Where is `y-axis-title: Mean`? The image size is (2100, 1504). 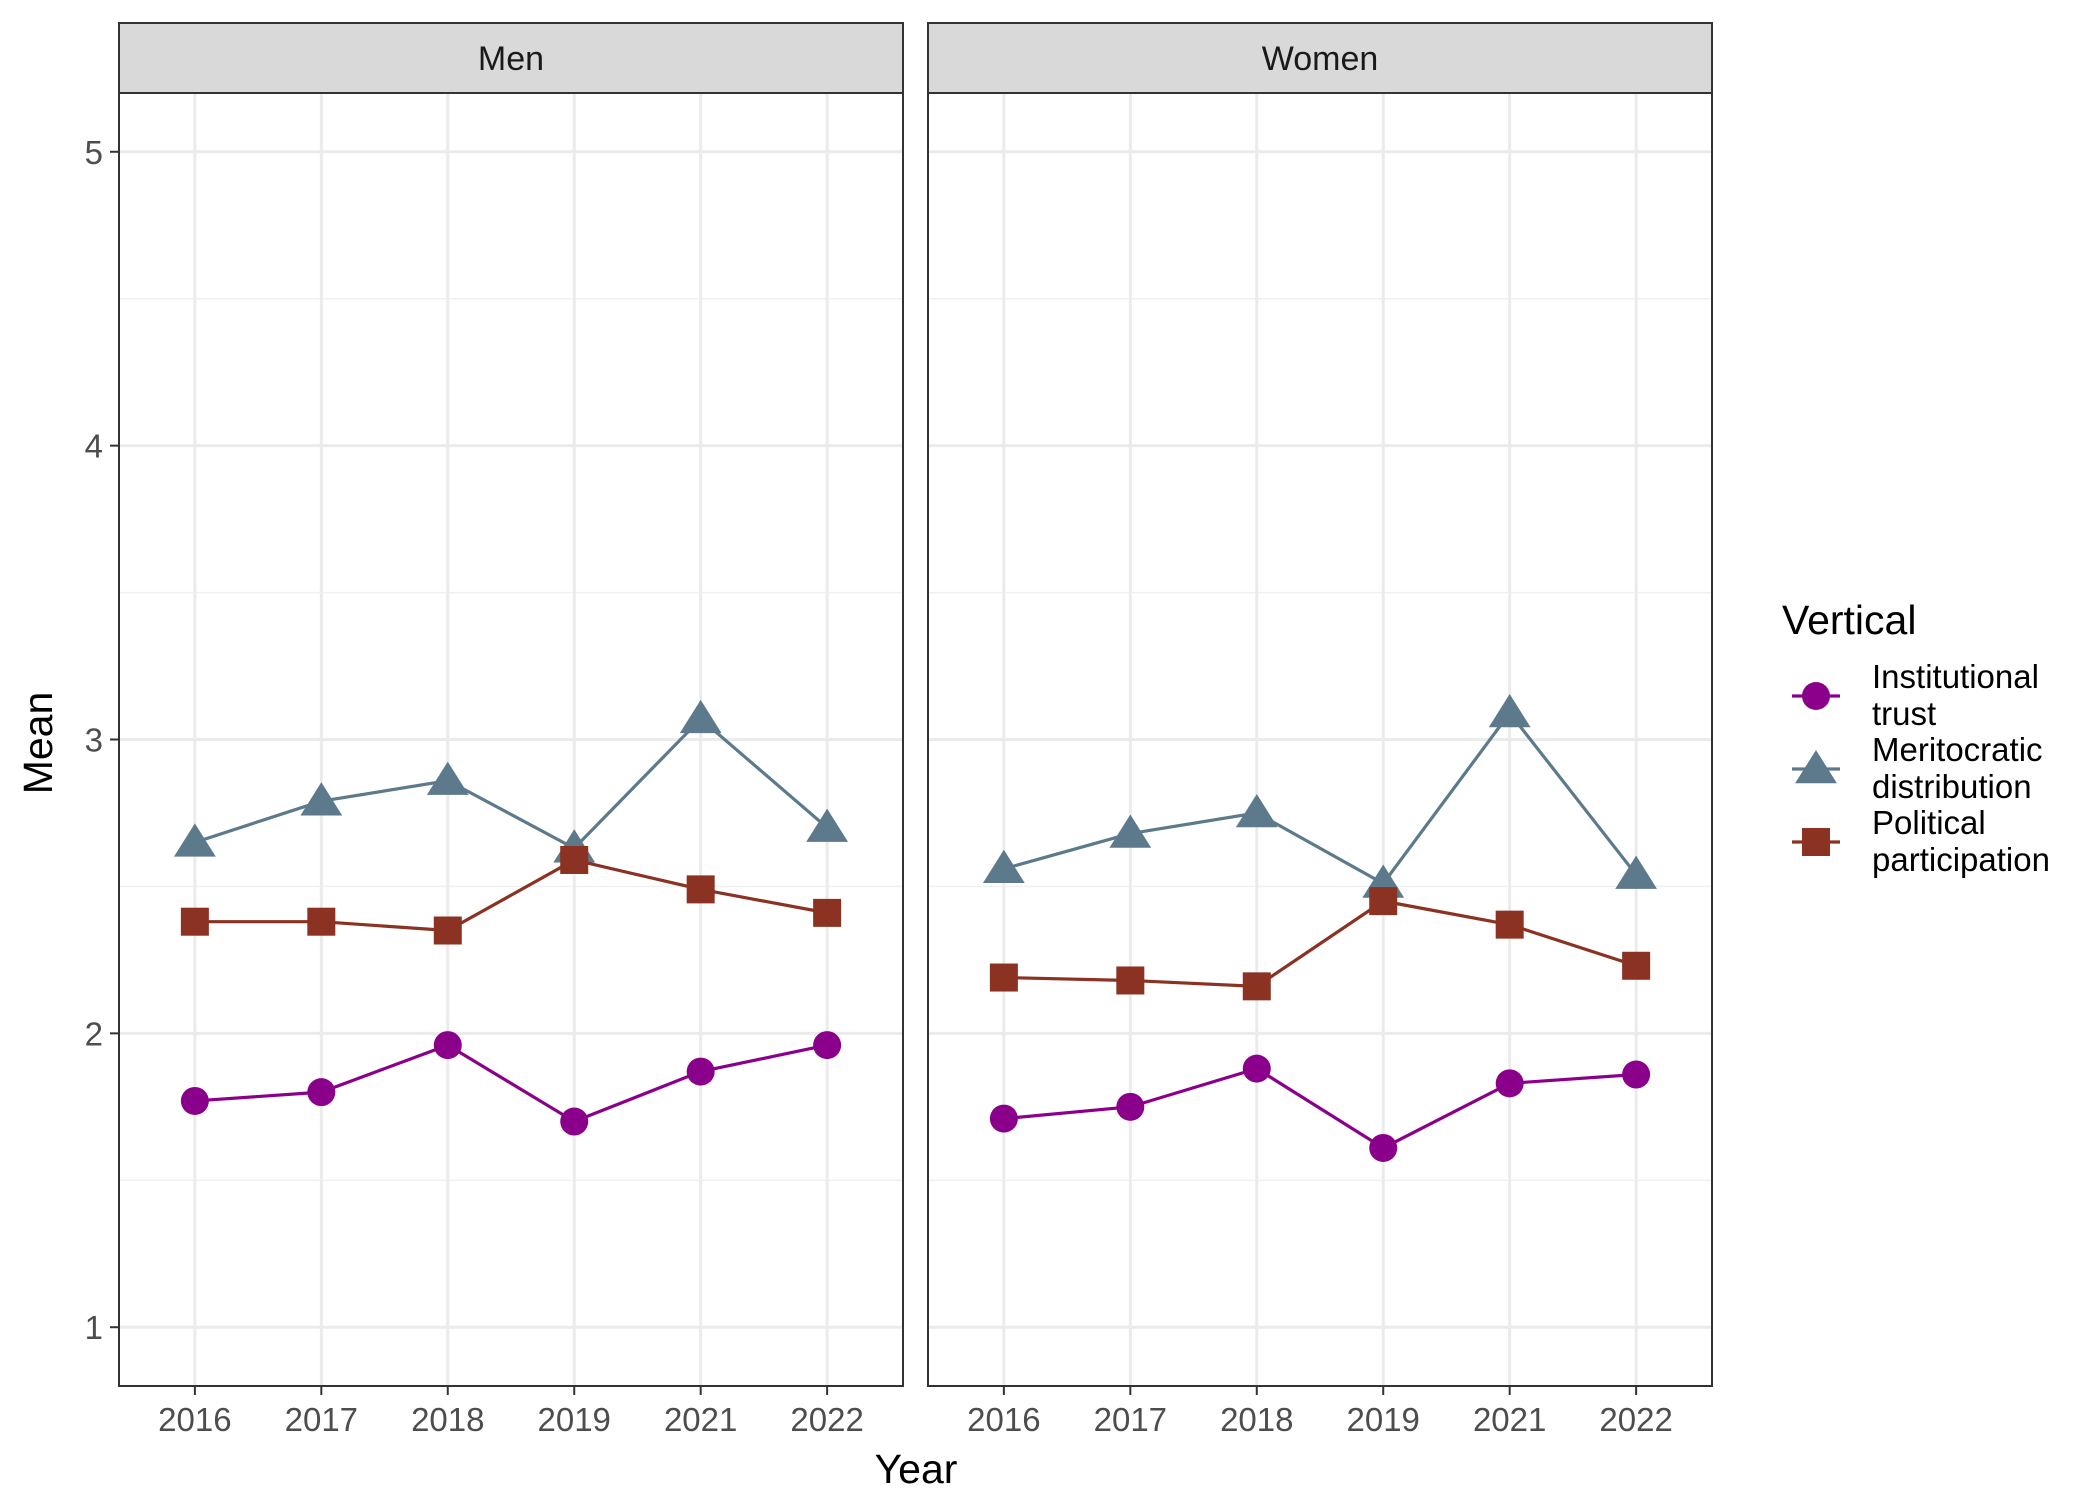 y-axis-title: Mean is located at coordinates (38, 743).